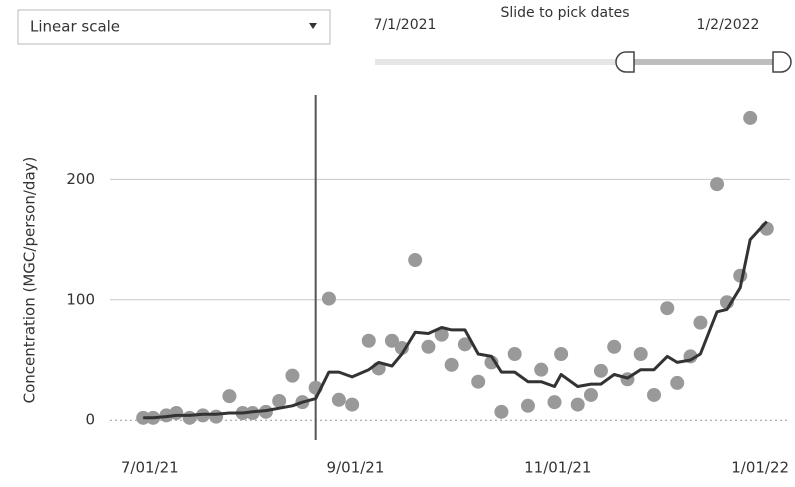 This screenshot has width=795, height=487. Describe the element at coordinates (80, 179) in the screenshot. I see `y-tick-label: 200` at that location.